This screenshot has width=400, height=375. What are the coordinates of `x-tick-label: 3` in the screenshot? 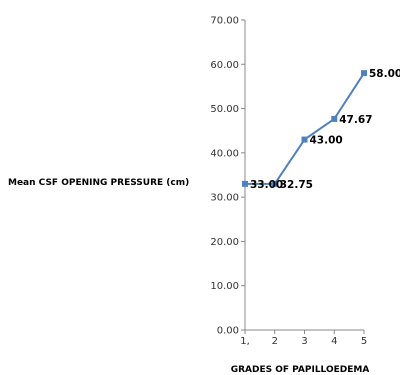 It's located at (304, 341).